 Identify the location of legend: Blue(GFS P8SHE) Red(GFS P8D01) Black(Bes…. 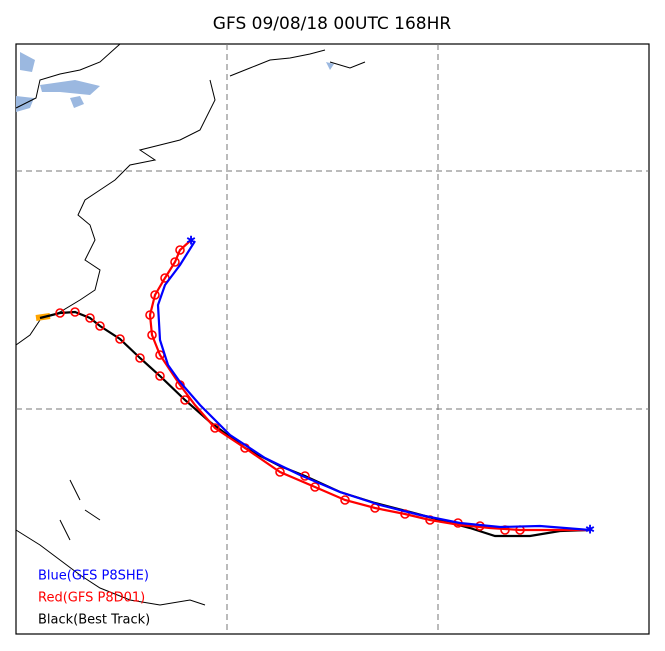
(94, 598).